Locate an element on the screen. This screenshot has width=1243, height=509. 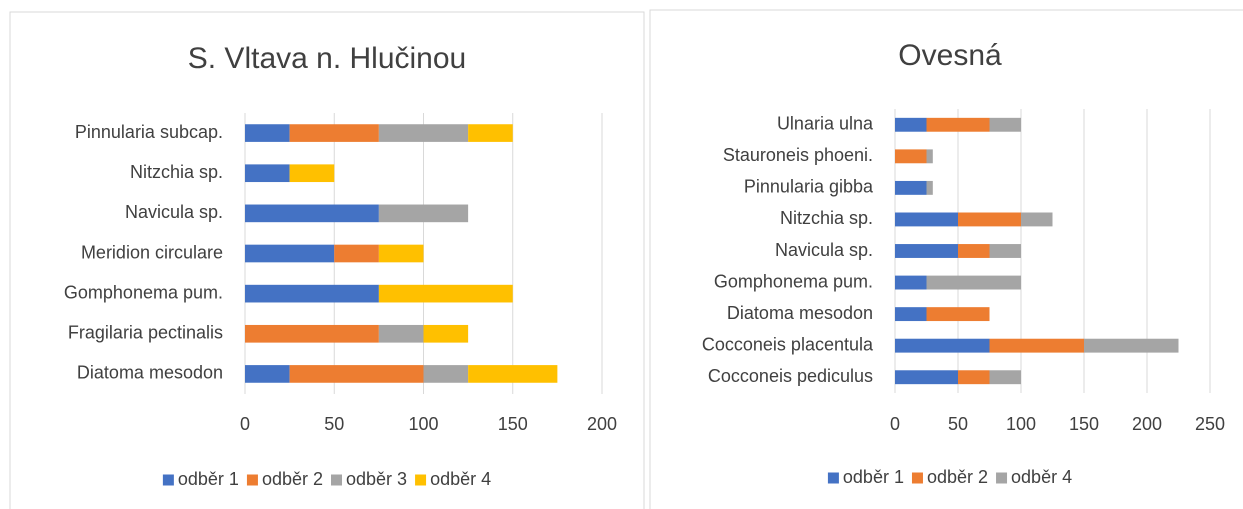
category-label: Pinnularia gibba is located at coordinates (809, 187).